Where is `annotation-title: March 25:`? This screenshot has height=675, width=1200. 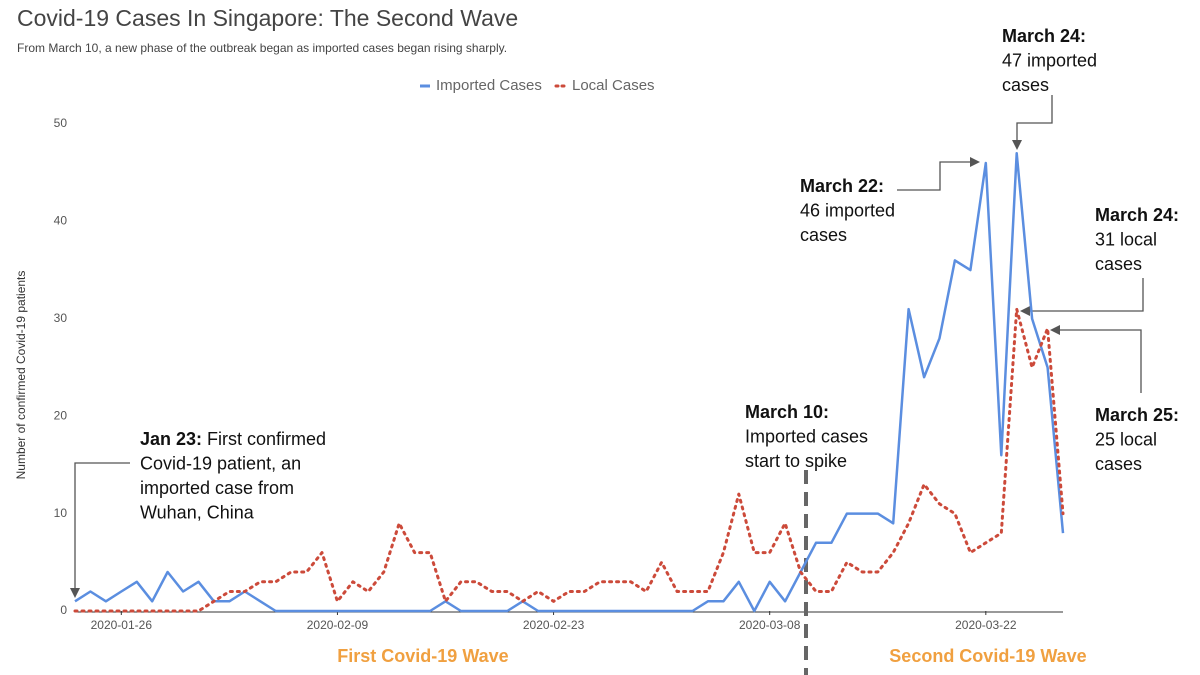 annotation-title: March 25: is located at coordinates (1137, 415).